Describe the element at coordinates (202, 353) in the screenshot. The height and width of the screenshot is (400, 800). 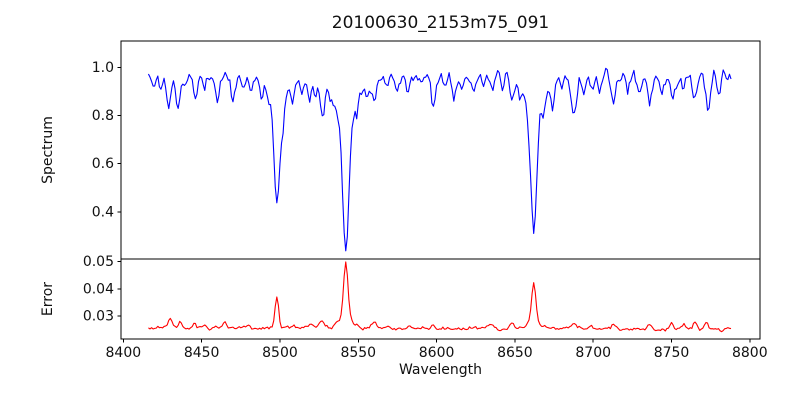
I see `x-tick-label: 8450` at that location.